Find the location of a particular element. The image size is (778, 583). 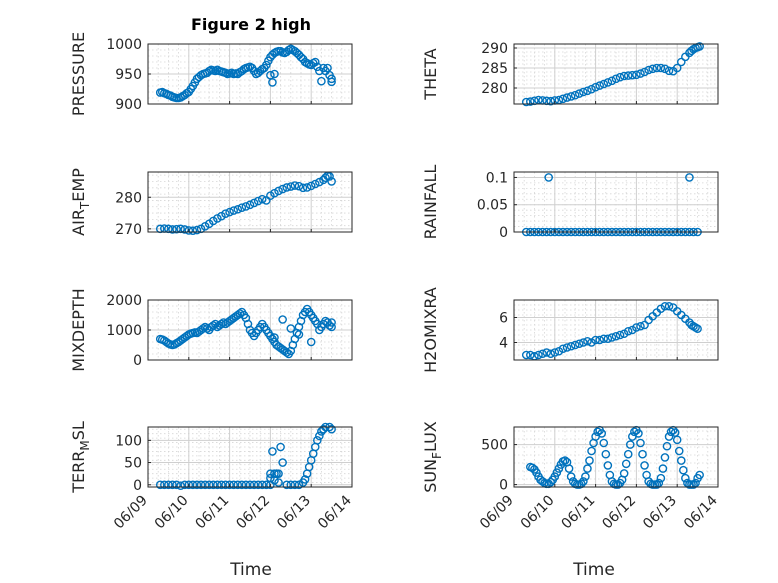

y-axis-label: MIXDEPTH is located at coordinates (78, 329).